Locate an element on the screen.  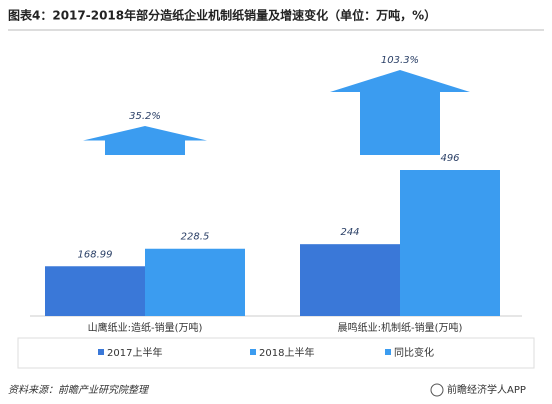
legend-label: 2018上半年 is located at coordinates (286, 352).